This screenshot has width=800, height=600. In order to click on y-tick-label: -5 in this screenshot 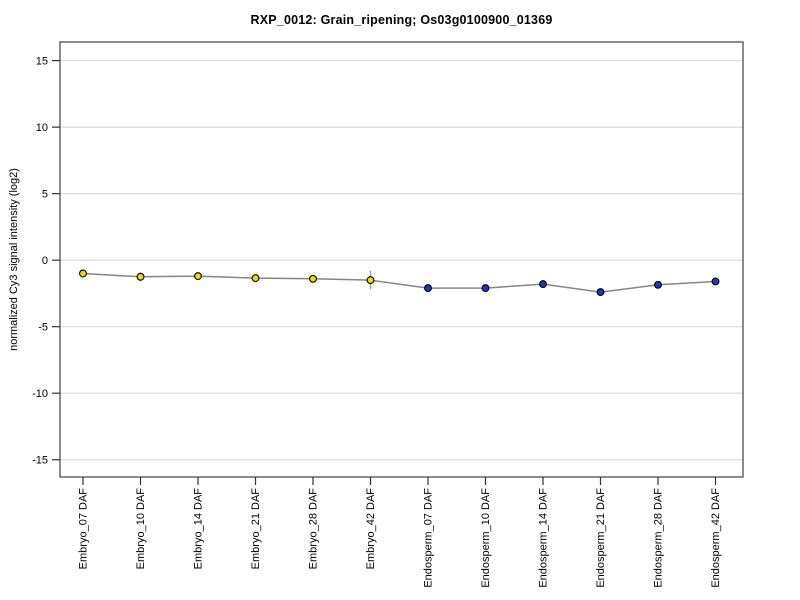, I will do `click(43, 328)`.